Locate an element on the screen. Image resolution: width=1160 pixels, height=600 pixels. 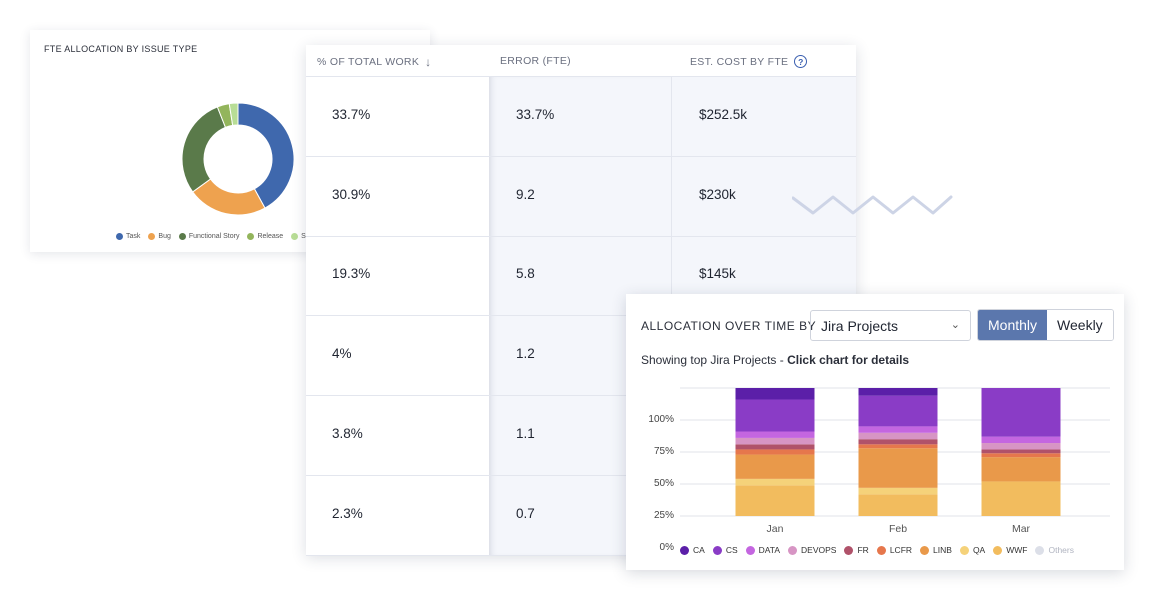
legend-item-linb: LINB is located at coordinates (936, 550).